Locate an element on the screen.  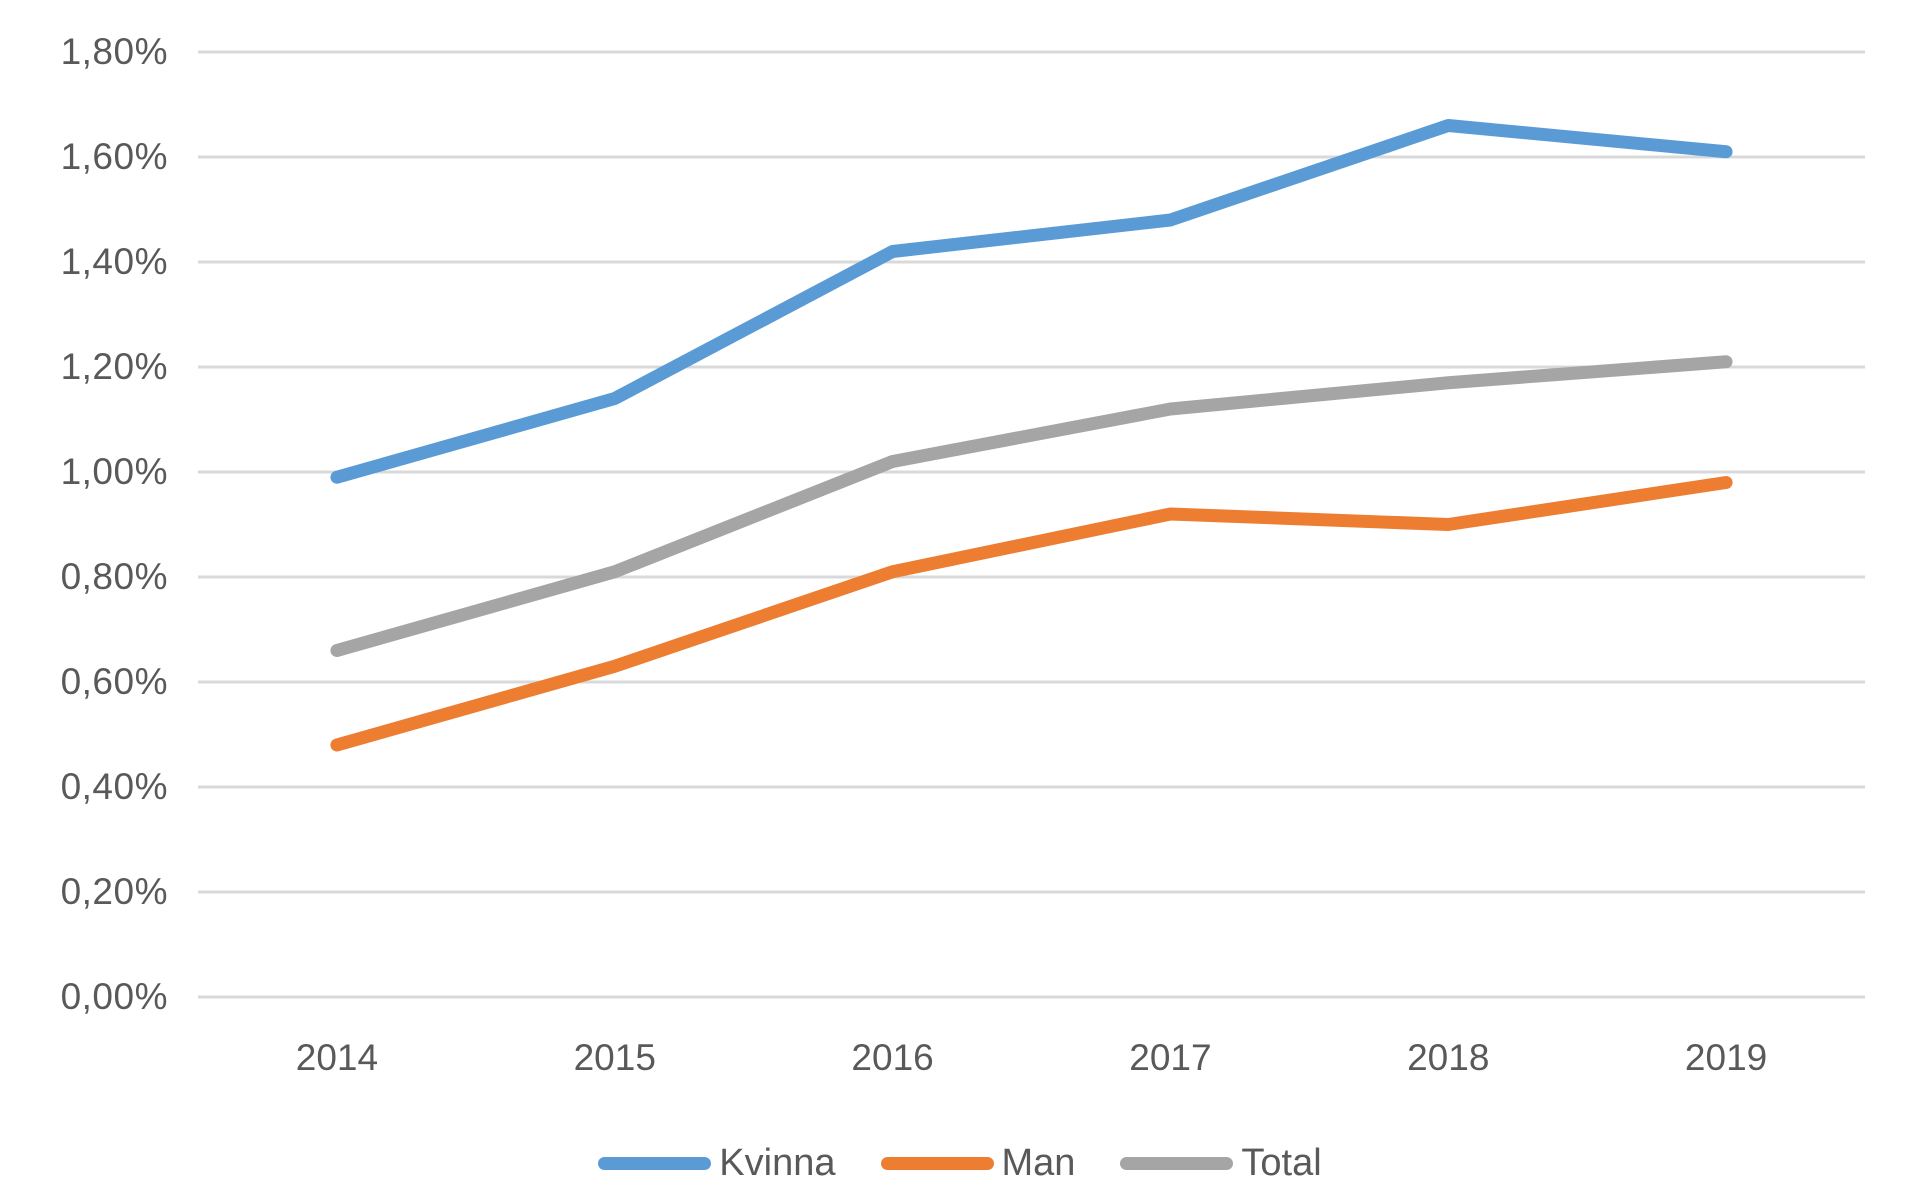
y-tick-label: 0,20% is located at coordinates (114, 891).